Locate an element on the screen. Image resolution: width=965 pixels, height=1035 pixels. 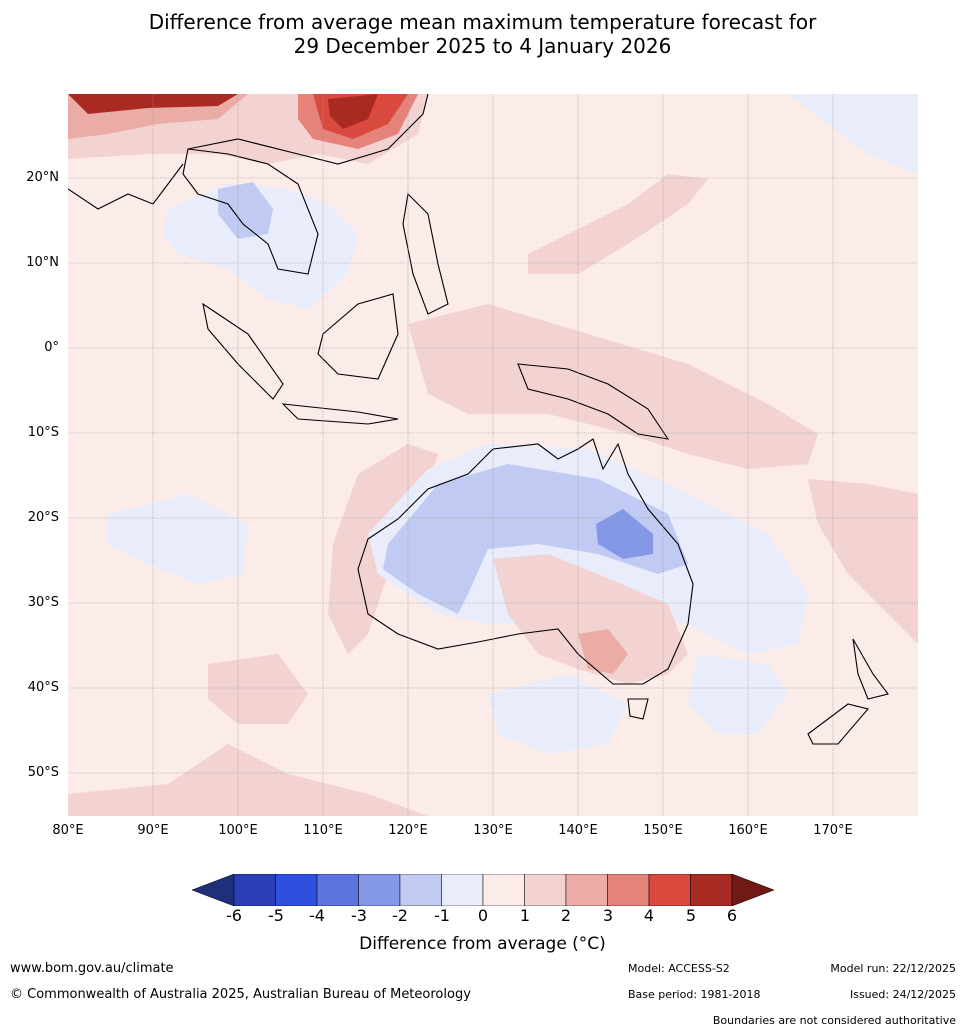
colorbar-tick-2: 2 is located at coordinates (566, 915).